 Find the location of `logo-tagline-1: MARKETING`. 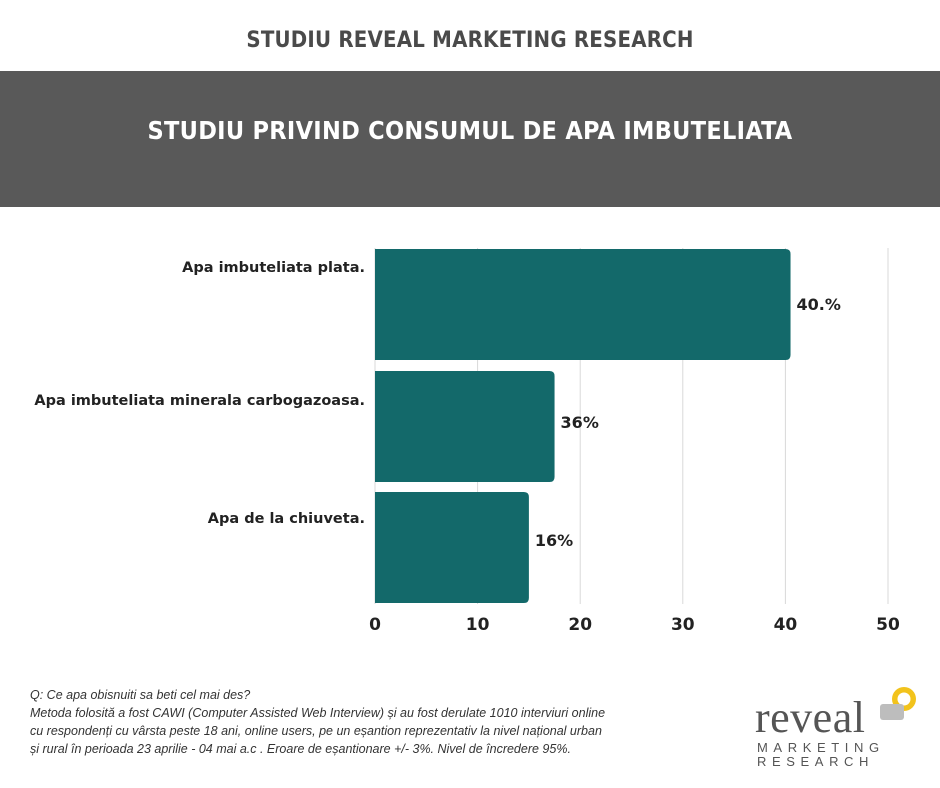

logo-tagline-1: MARKETING is located at coordinates (821, 747).